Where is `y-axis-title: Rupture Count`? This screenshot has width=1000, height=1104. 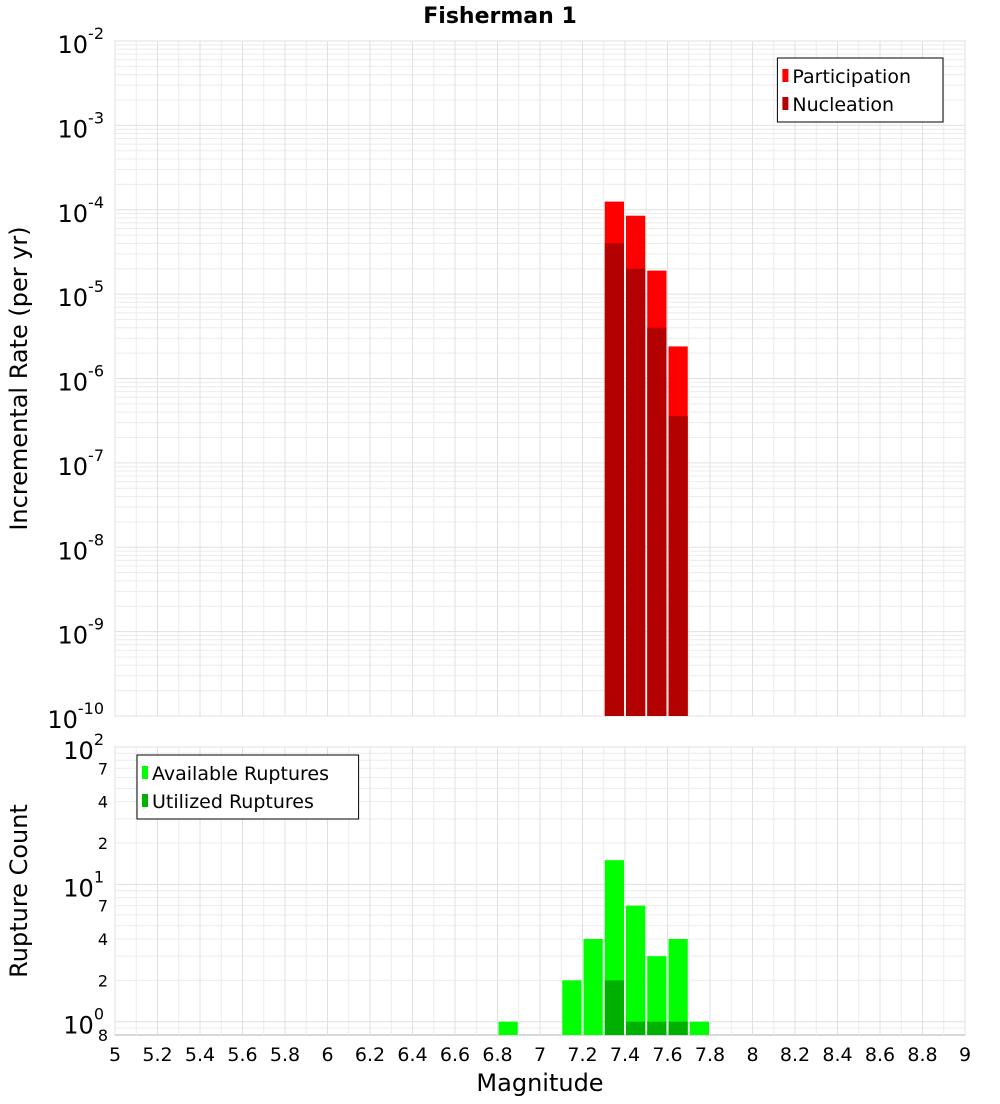
y-axis-title: Rupture Count is located at coordinates (19, 891).